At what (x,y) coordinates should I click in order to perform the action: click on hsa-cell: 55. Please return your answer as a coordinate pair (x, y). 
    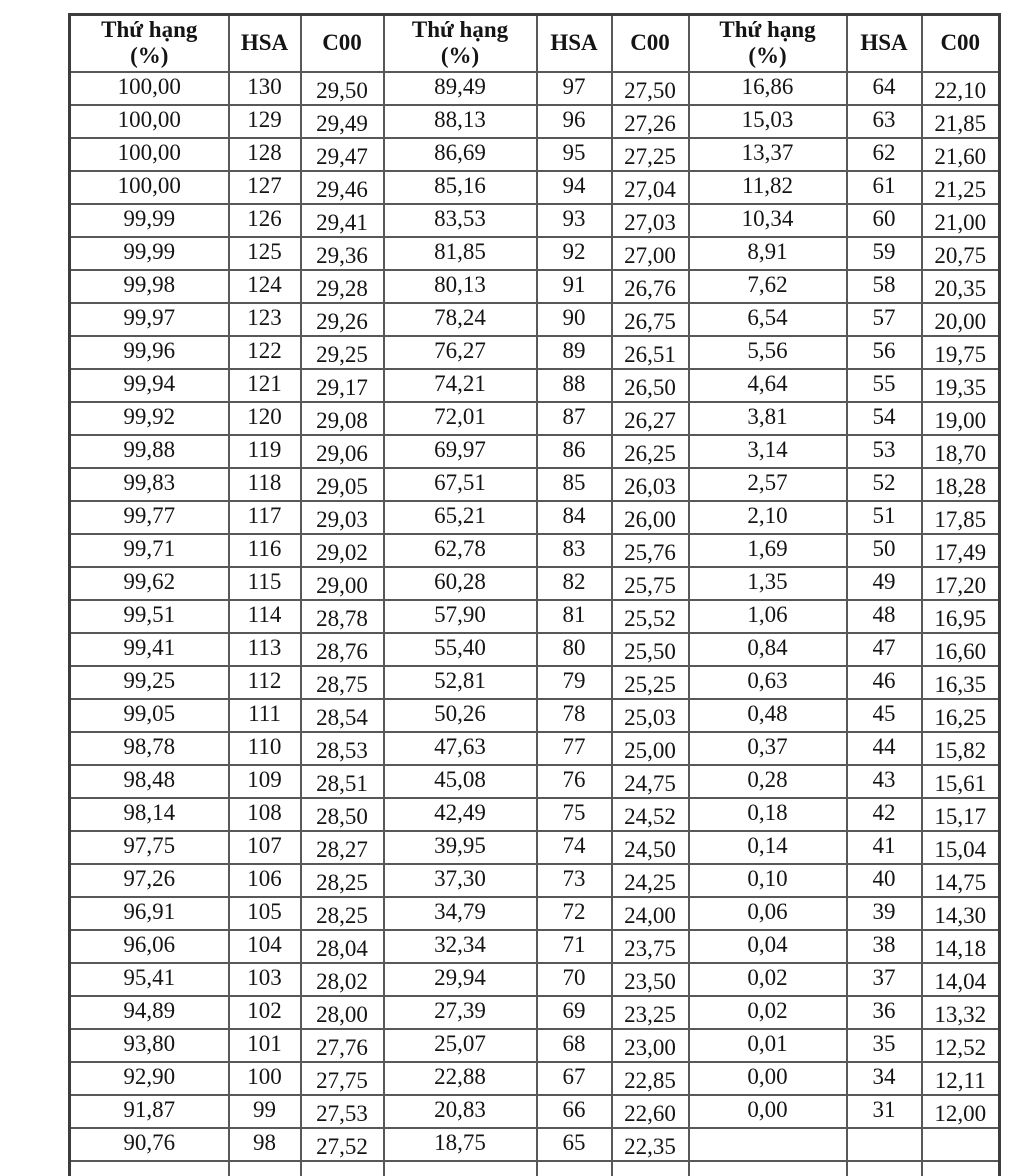
    Looking at the image, I should click on (884, 385).